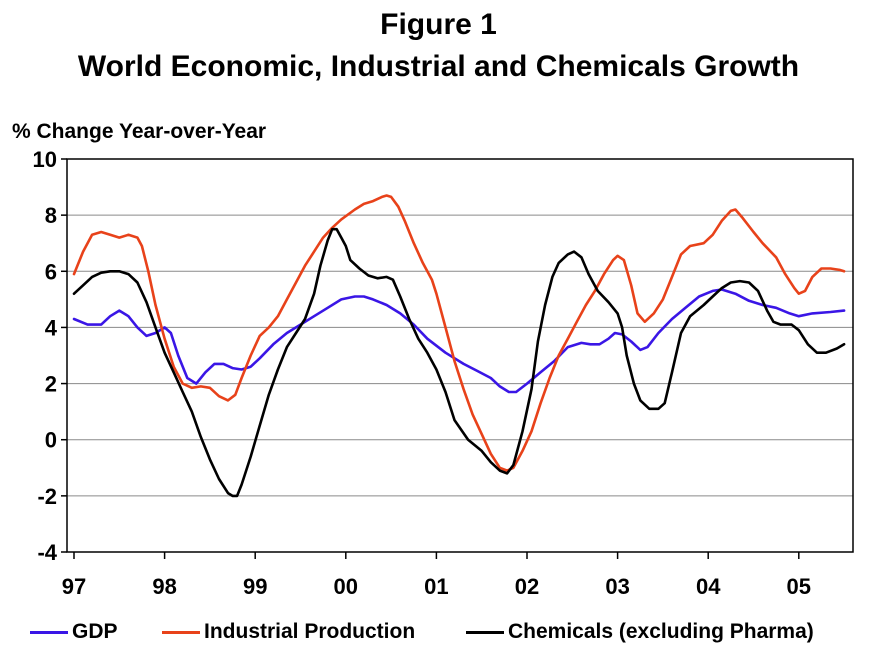 The height and width of the screenshot is (668, 877). What do you see at coordinates (95, 631) in the screenshot?
I see `legend-label-gdp: GDP` at bounding box center [95, 631].